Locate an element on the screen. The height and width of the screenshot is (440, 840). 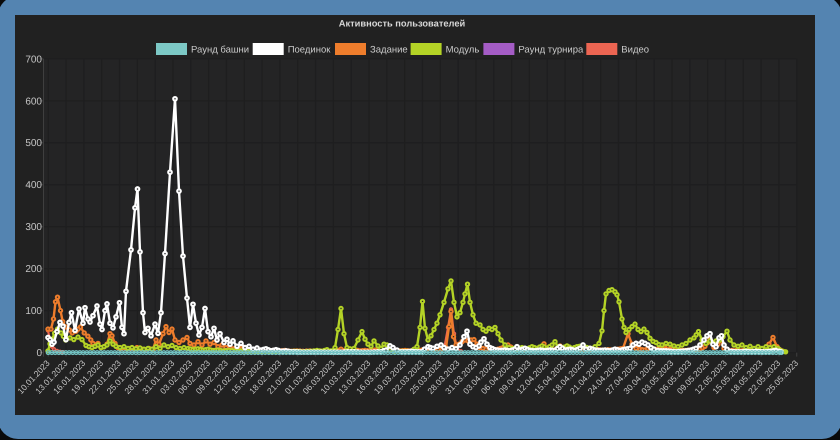
svg-text: 200 is located at coordinates (33, 269).